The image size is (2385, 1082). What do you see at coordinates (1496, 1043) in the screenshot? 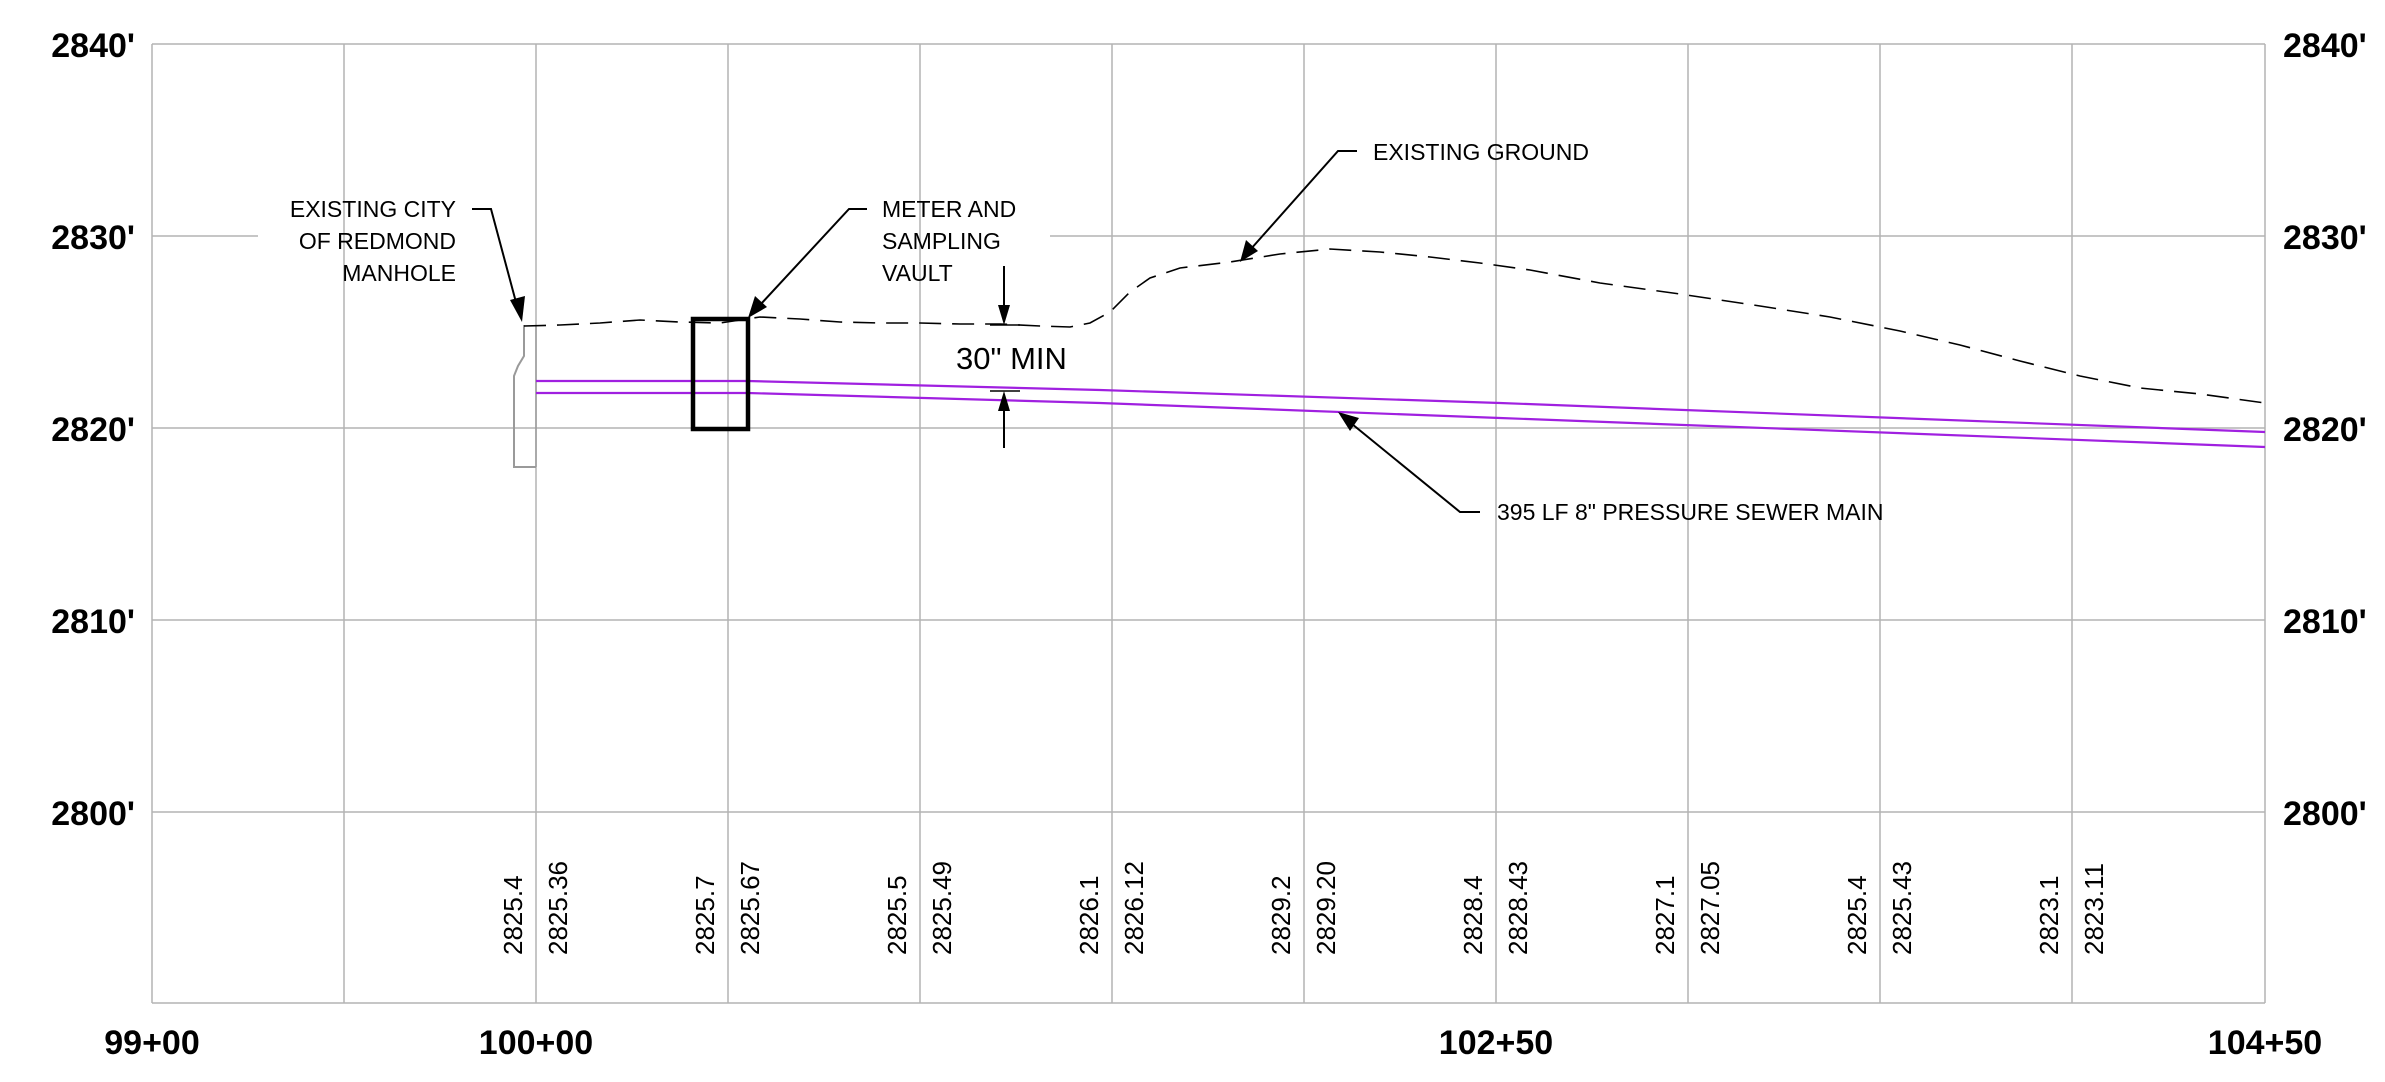
I see `station-label: 102+50` at bounding box center [1496, 1043].